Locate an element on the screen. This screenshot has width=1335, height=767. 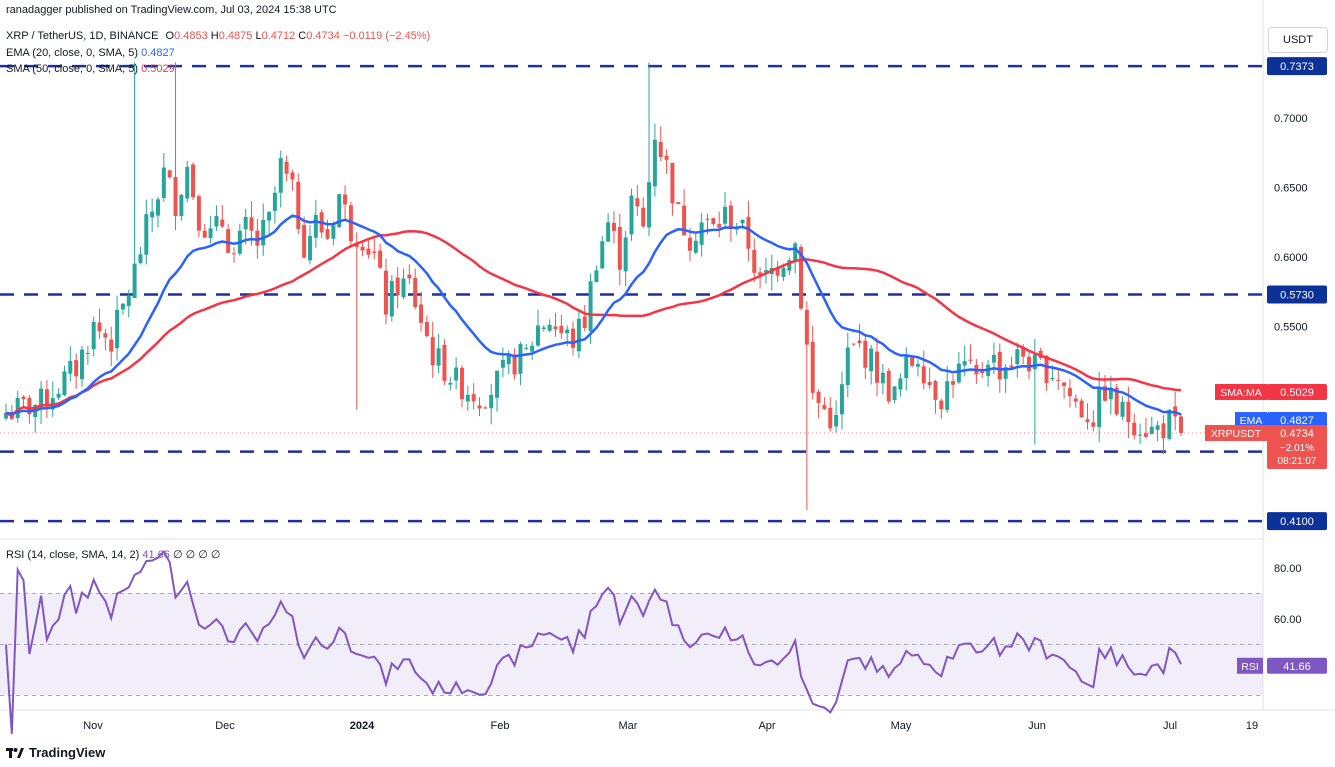
badge-name-bg is located at coordinates (1251, 420).